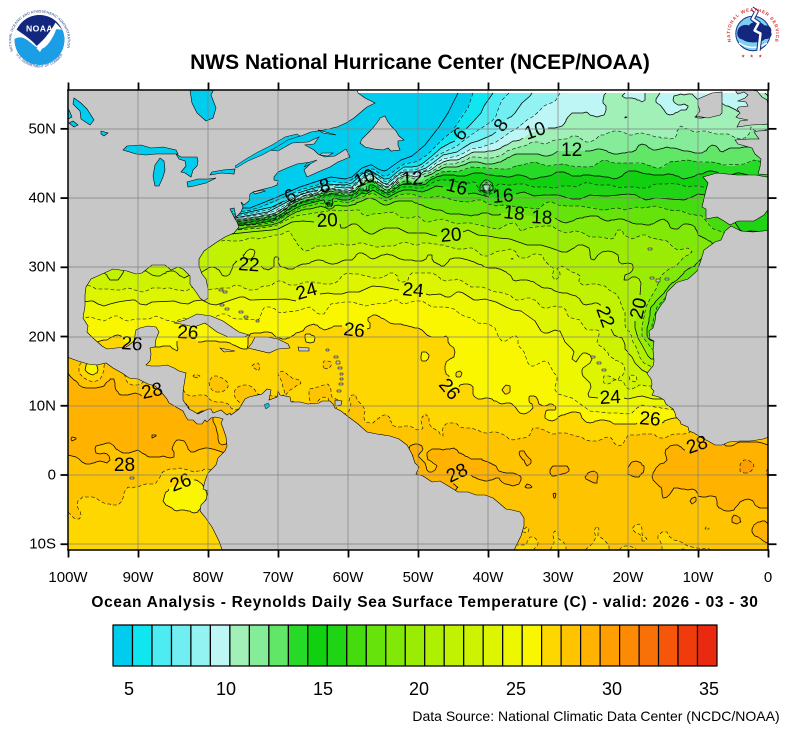  Describe the element at coordinates (249, 265) in the screenshot. I see `svg-text: 22` at that location.